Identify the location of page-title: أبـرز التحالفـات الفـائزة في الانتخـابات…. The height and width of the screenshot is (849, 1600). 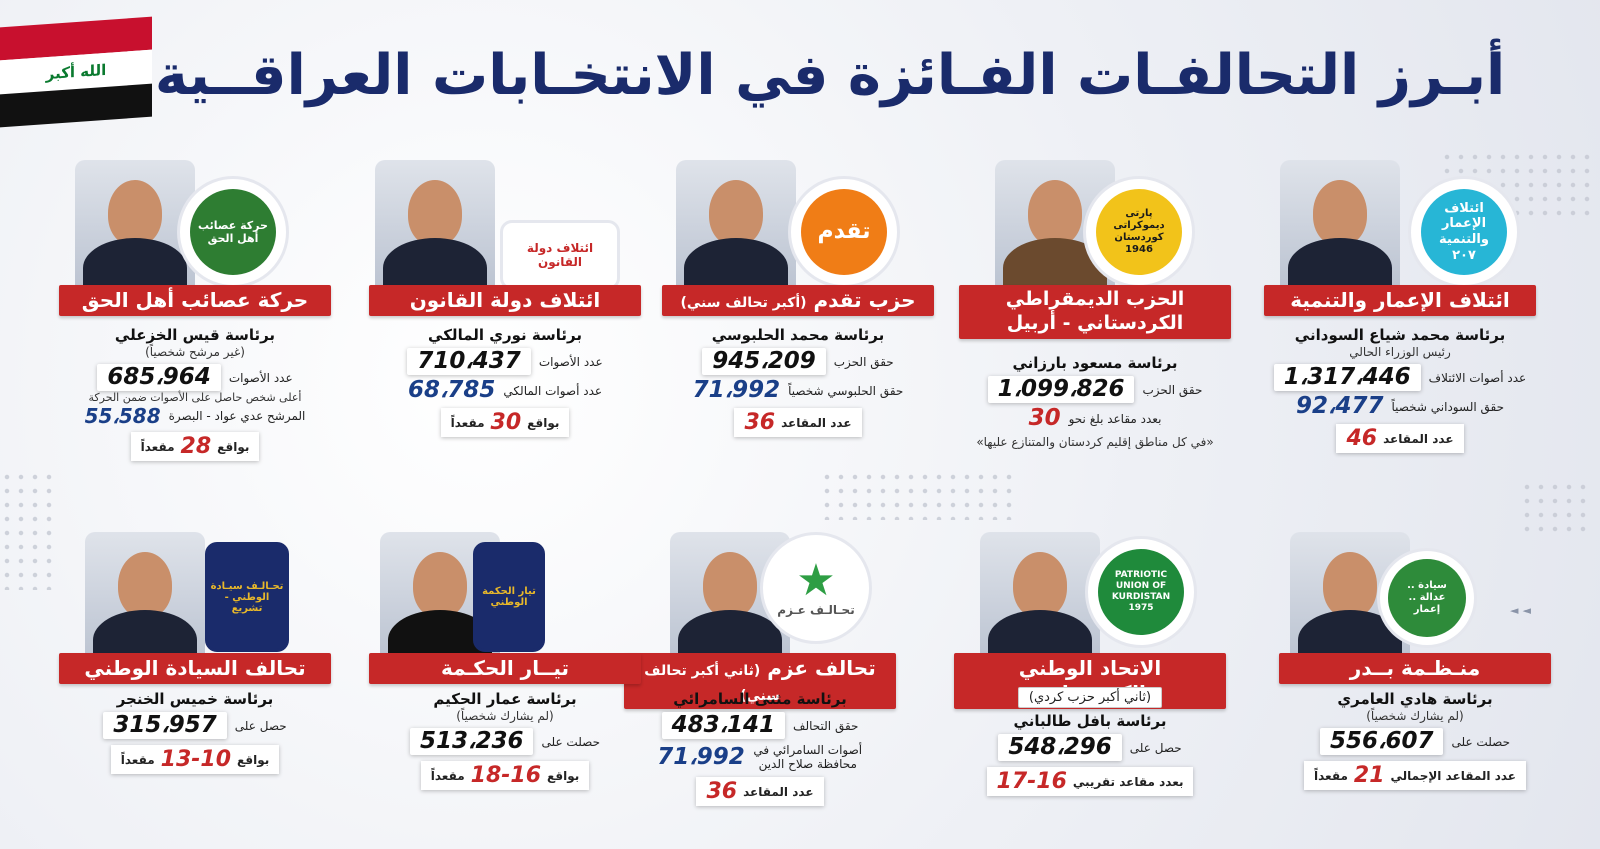
(830, 75).